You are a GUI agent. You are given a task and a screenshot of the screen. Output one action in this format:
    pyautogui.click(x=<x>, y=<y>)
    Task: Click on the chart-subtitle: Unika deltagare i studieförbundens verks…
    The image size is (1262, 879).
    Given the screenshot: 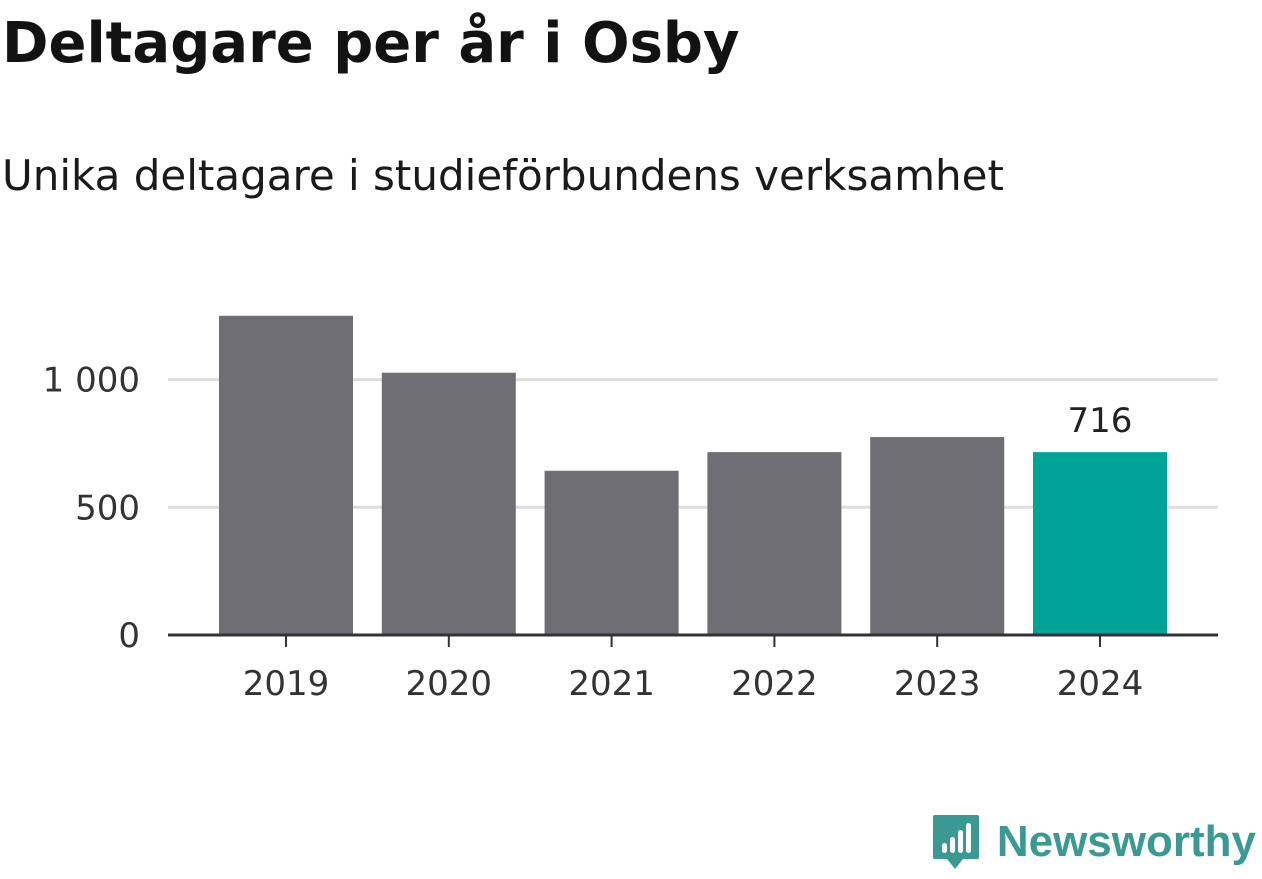 What is the action you would take?
    pyautogui.click(x=503, y=175)
    